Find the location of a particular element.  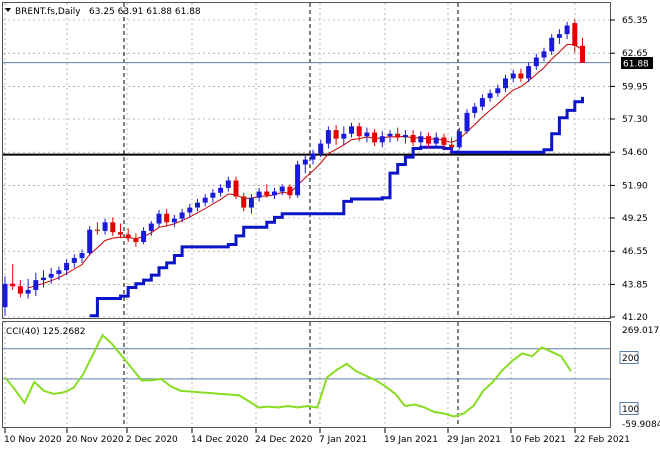

price-tick-label: 54.60 is located at coordinates (635, 153).